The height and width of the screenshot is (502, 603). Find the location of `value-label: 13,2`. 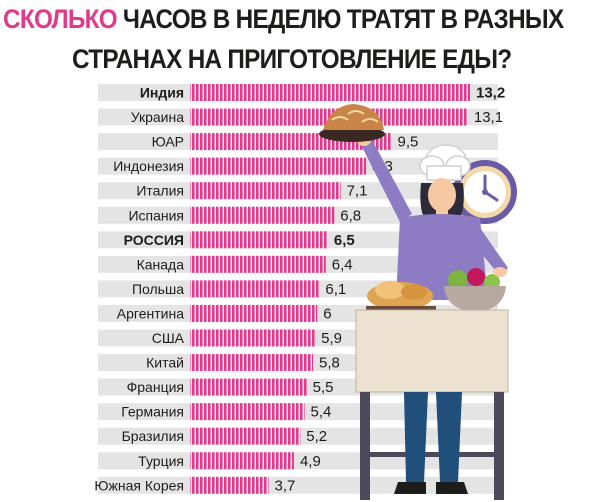

value-label: 13,2 is located at coordinates (490, 93).